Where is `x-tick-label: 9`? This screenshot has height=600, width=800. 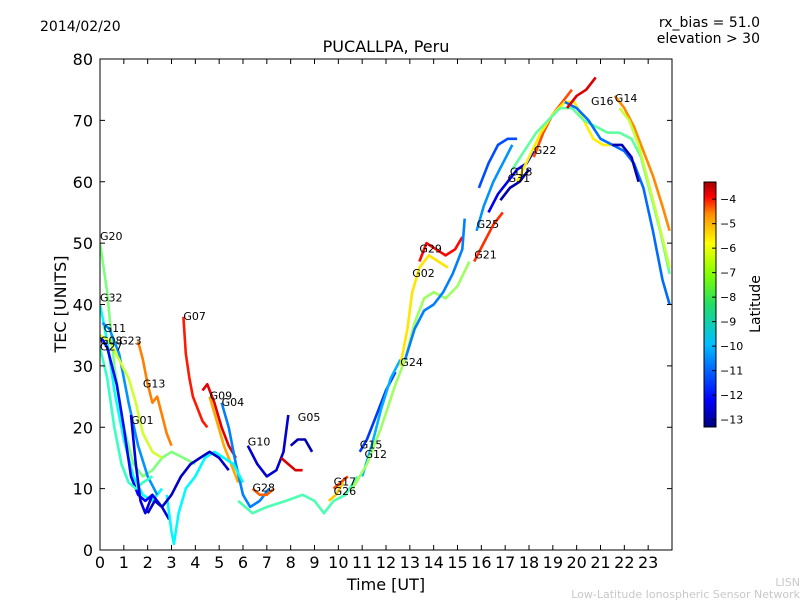
x-tick-label: 9 is located at coordinates (314, 562).